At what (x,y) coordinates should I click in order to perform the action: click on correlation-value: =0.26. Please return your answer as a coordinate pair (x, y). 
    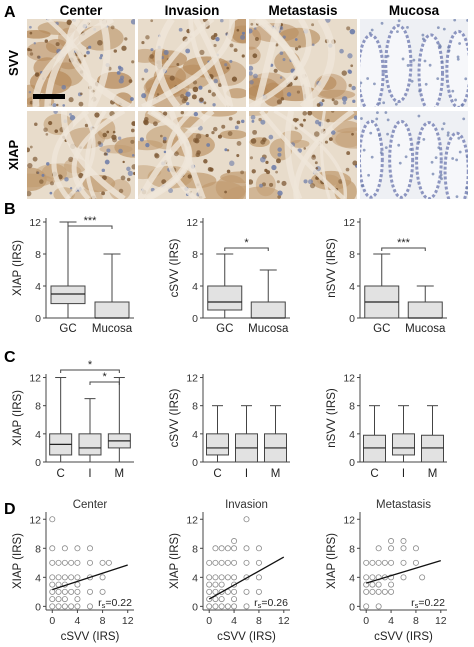
    Looking at the image, I should click on (274, 603).